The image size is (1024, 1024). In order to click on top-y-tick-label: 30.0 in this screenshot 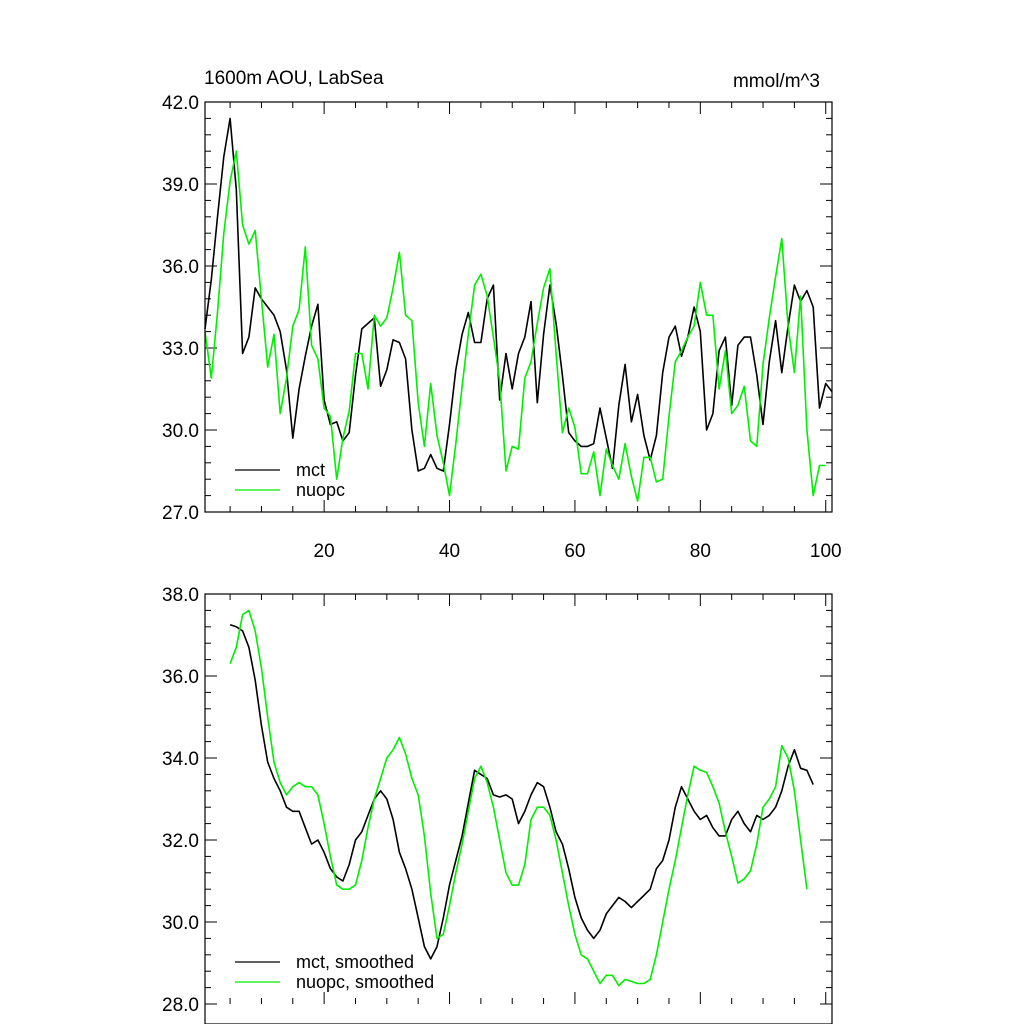, I will do `click(180, 431)`.